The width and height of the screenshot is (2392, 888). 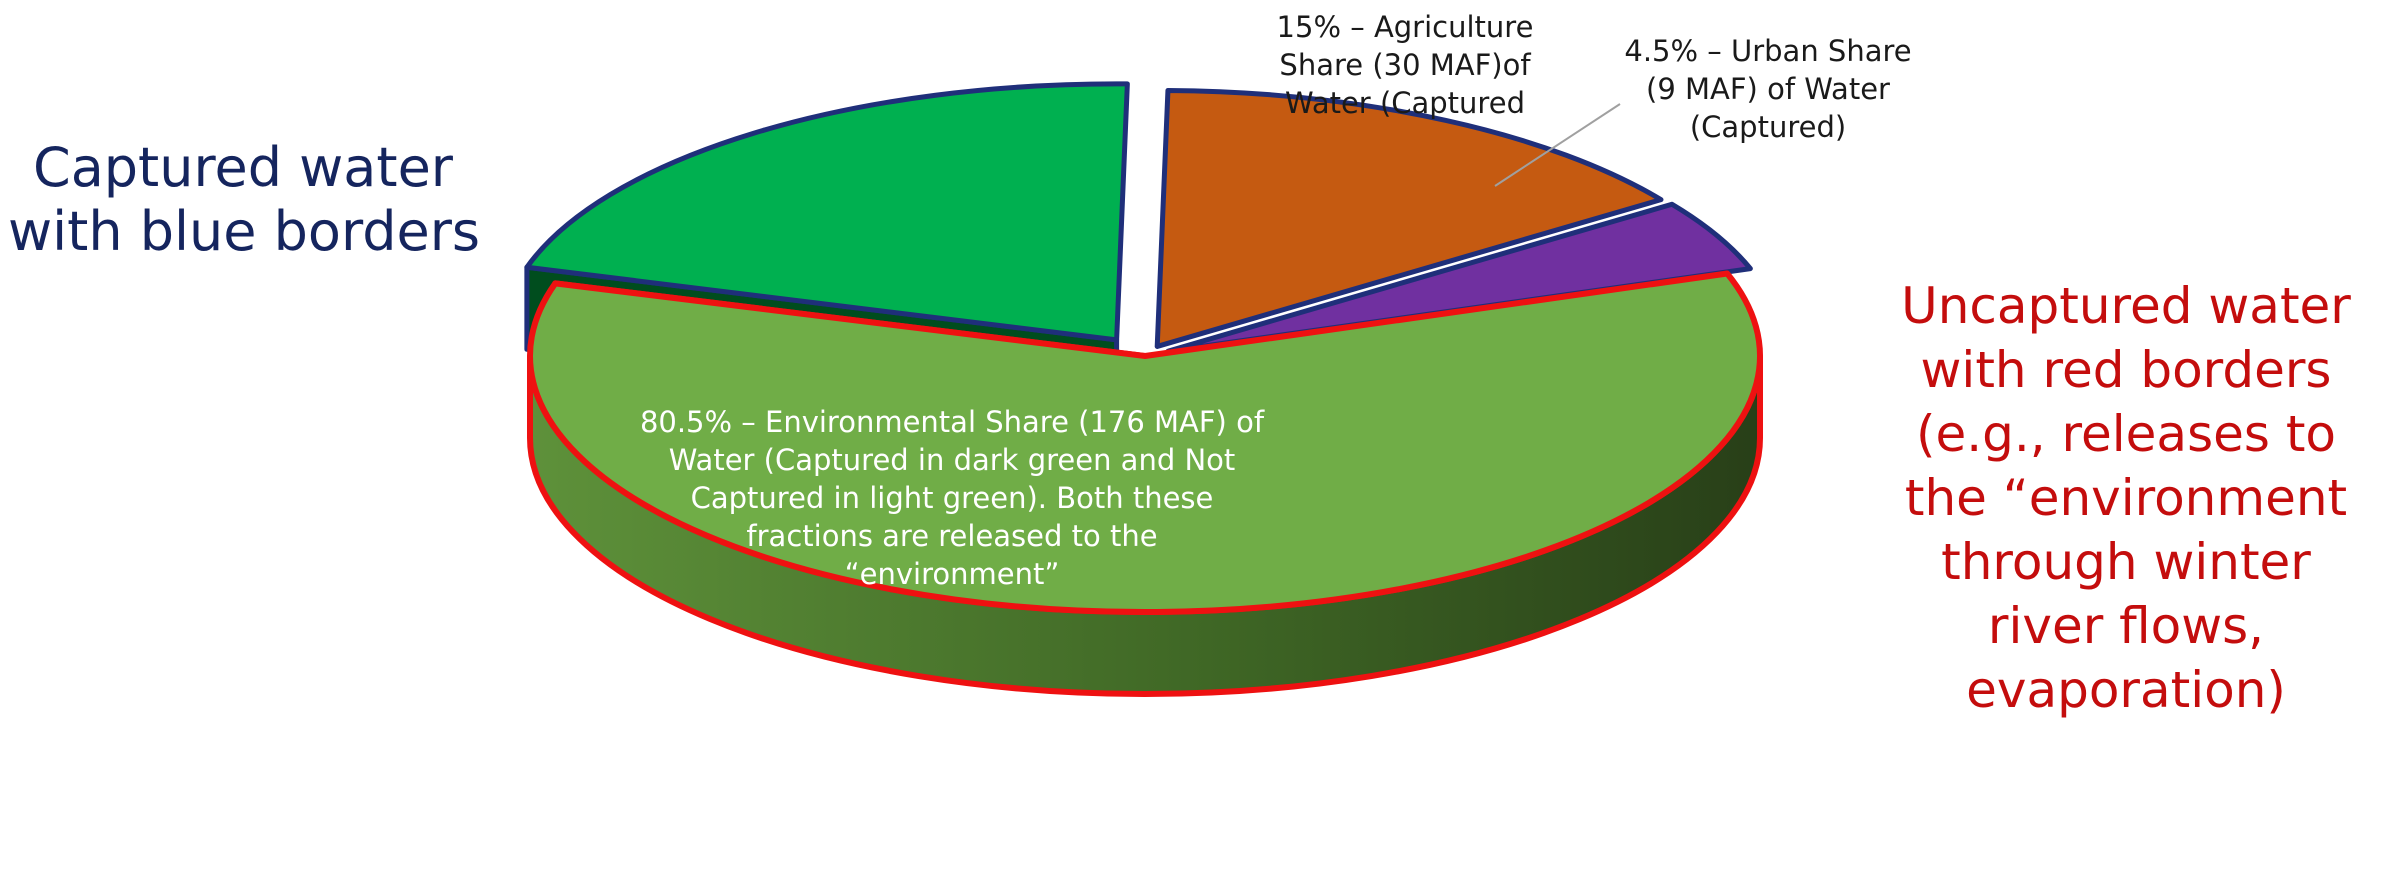 I want to click on uncaptured-note-line: (e.g., releases to, so click(x=2126, y=434).